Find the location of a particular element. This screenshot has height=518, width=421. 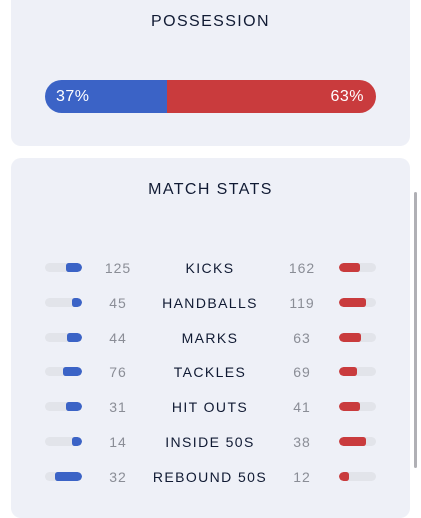

stat-label: TACKLES is located at coordinates (210, 372).